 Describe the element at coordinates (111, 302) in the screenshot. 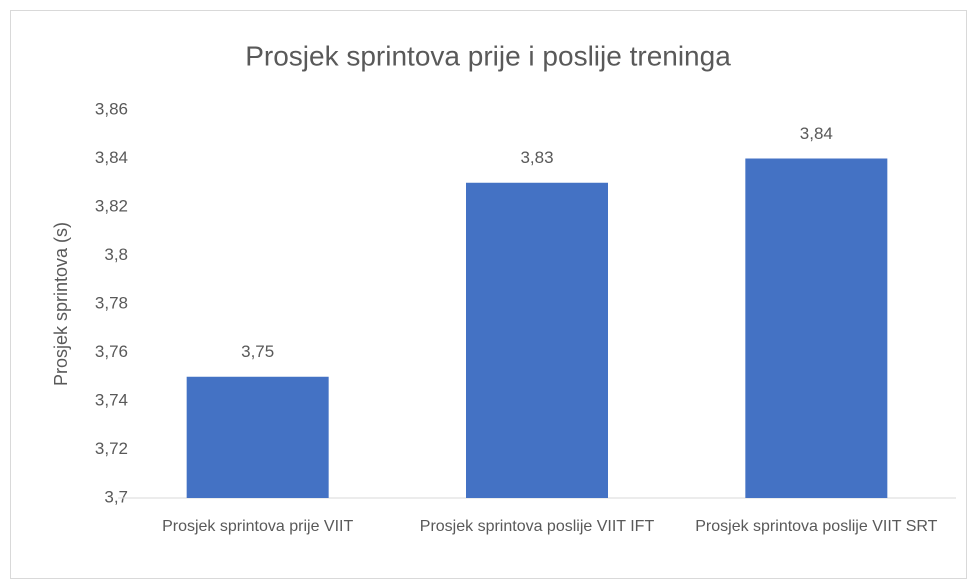

I see `y-tick-label: 3,78` at that location.